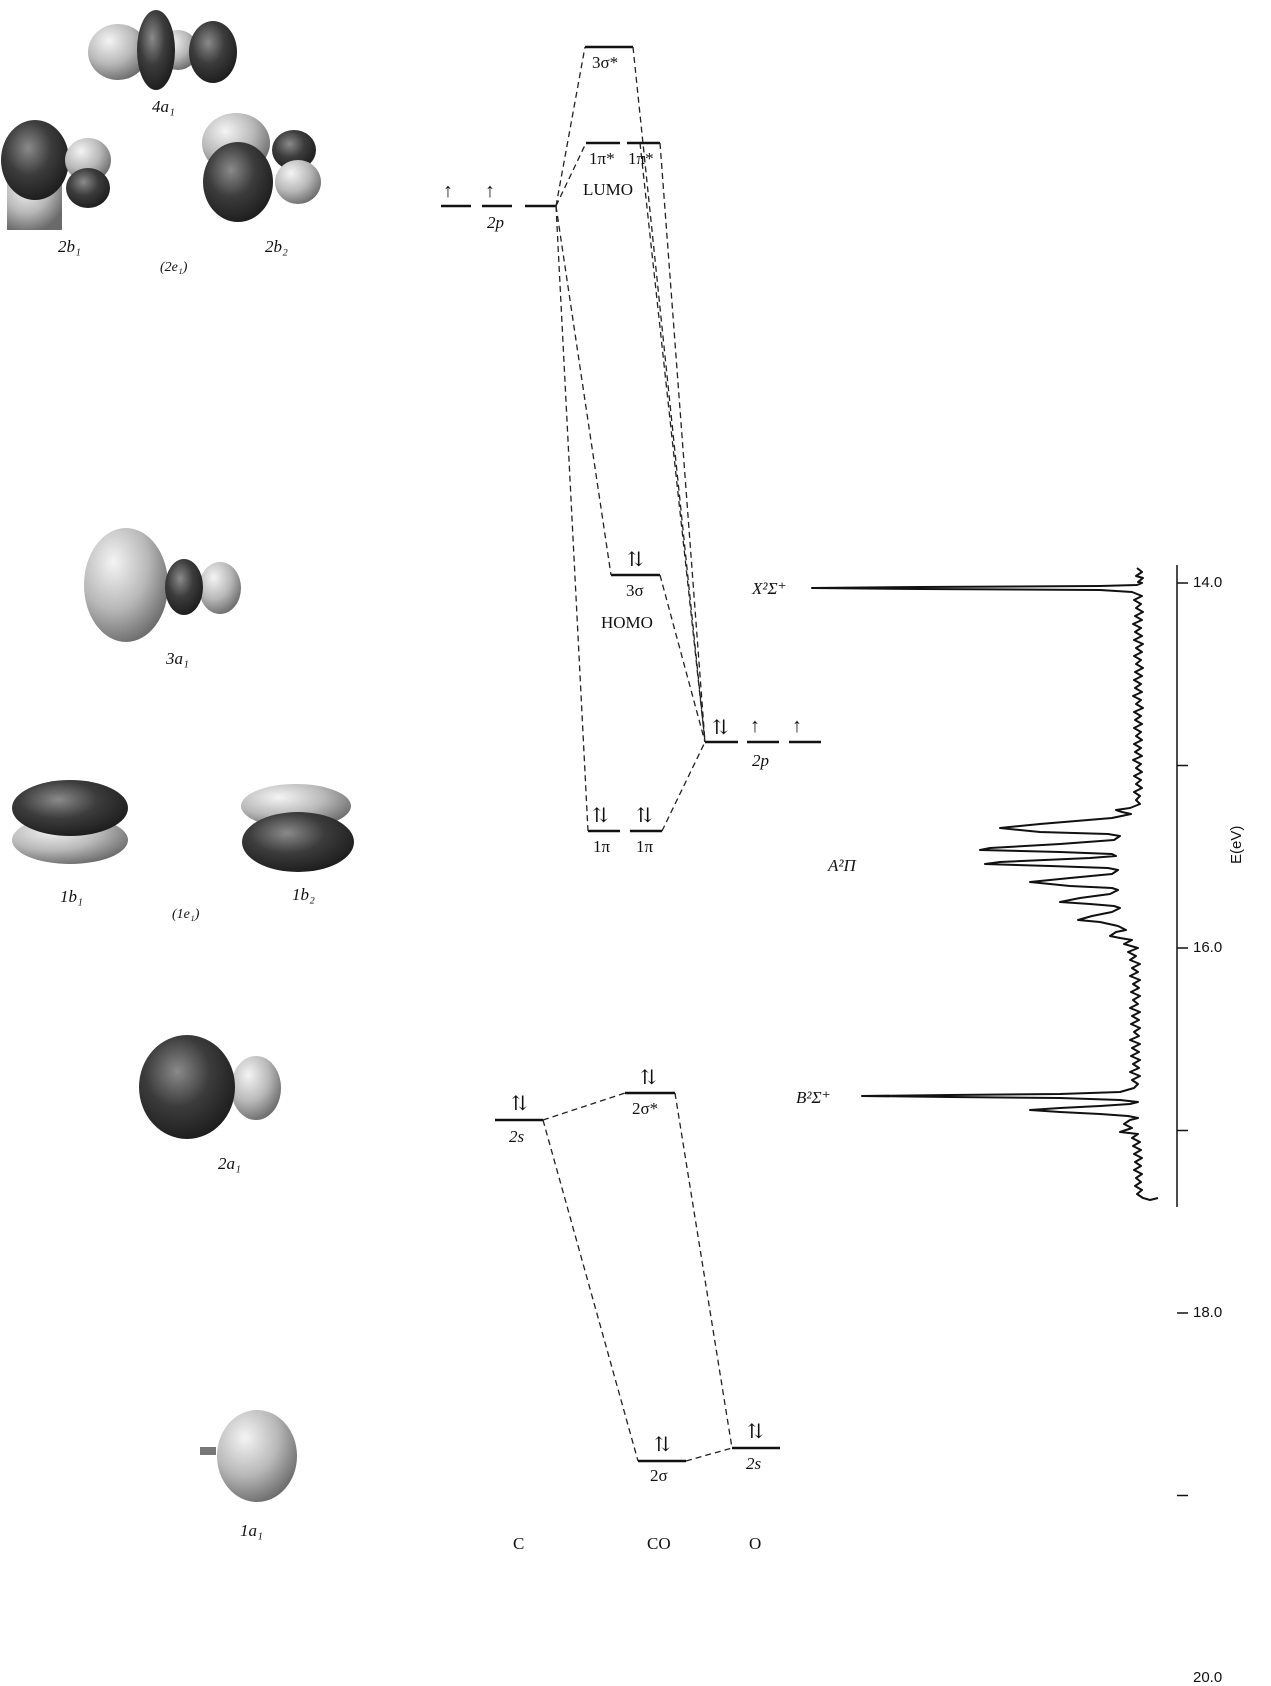  Describe the element at coordinates (517, 1136) in the screenshot. I see `c-2s-label: 2s` at that location.